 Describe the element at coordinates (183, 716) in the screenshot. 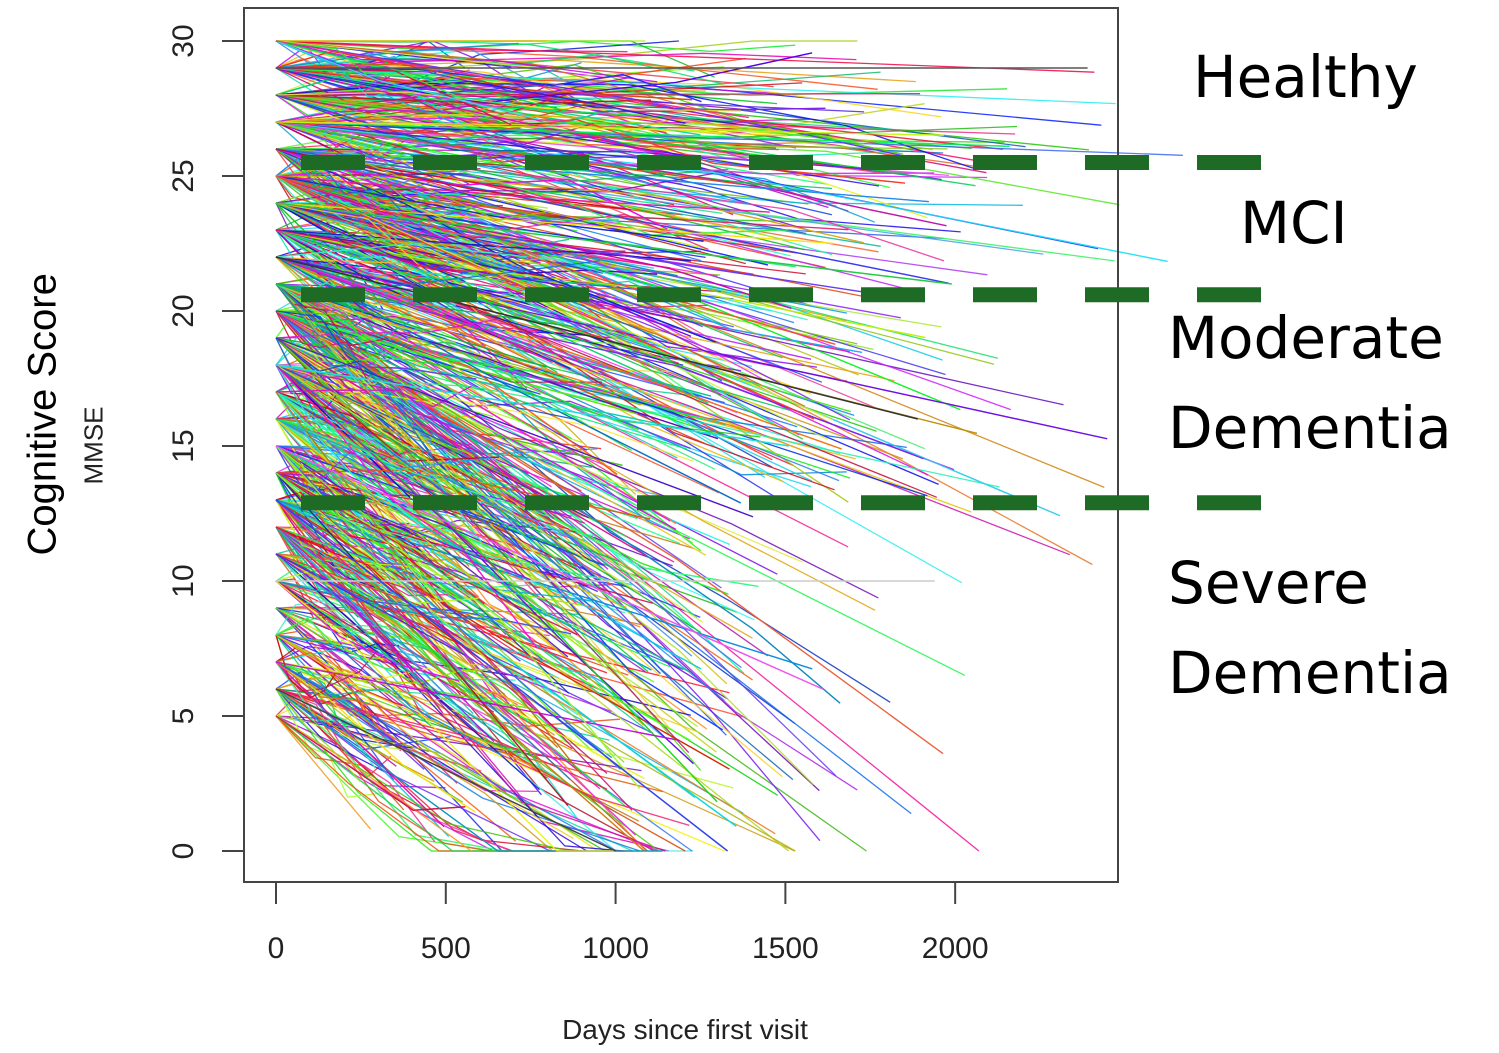

I see `y-tick-label: 5` at that location.